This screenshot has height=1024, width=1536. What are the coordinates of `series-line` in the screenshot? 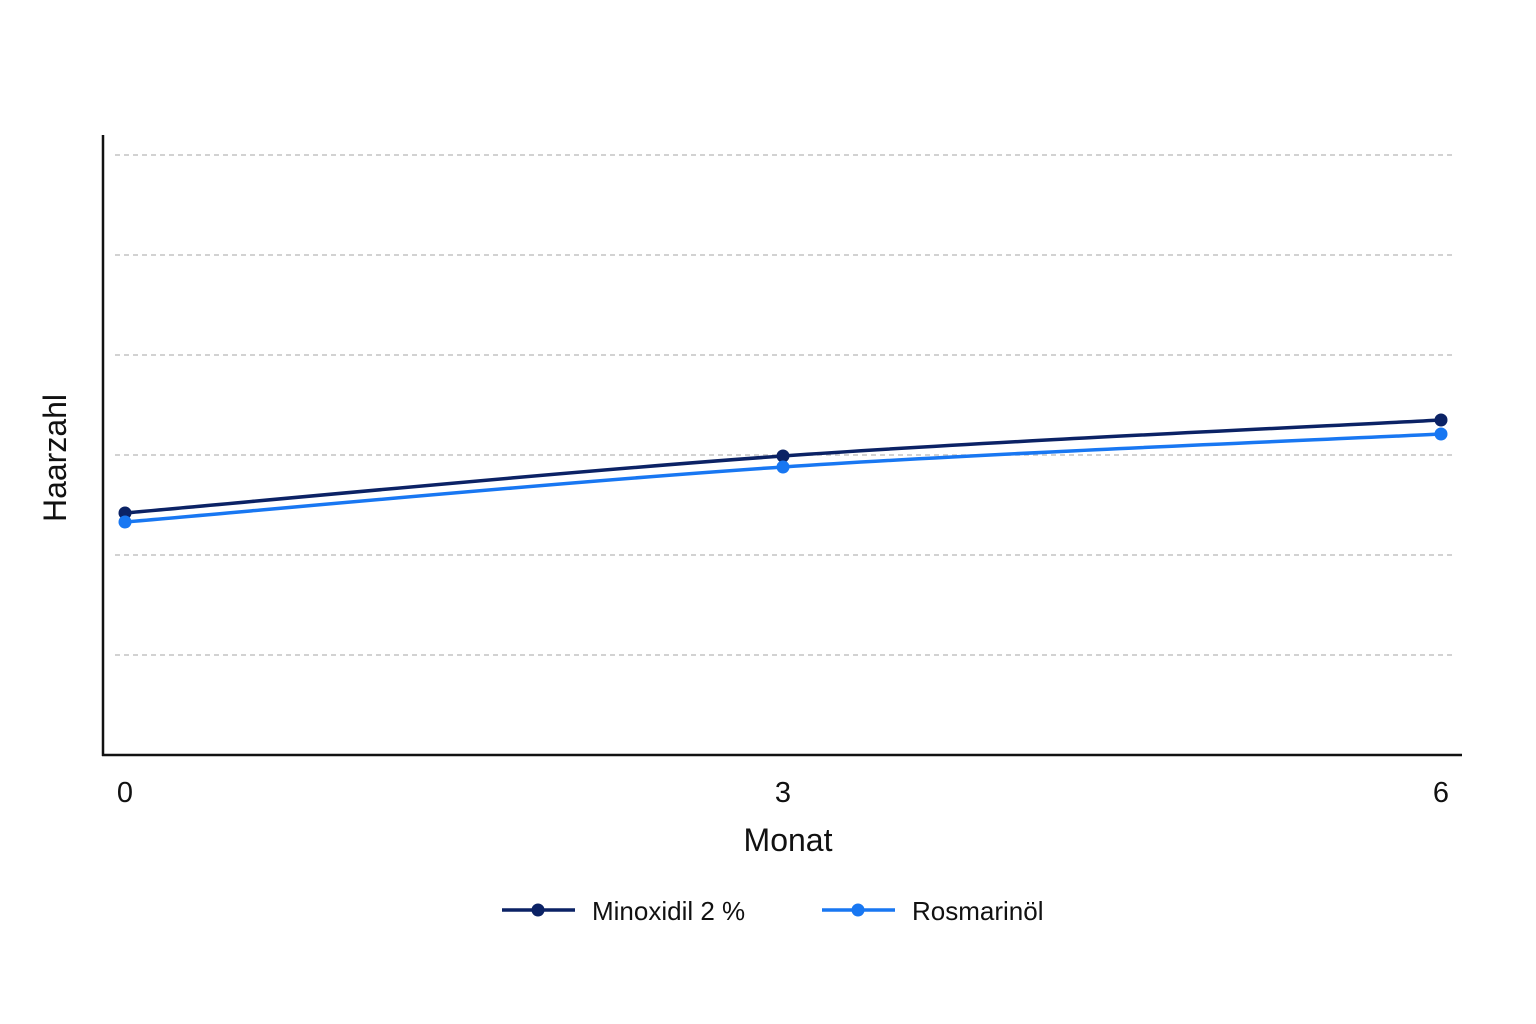 It's located at (783, 478).